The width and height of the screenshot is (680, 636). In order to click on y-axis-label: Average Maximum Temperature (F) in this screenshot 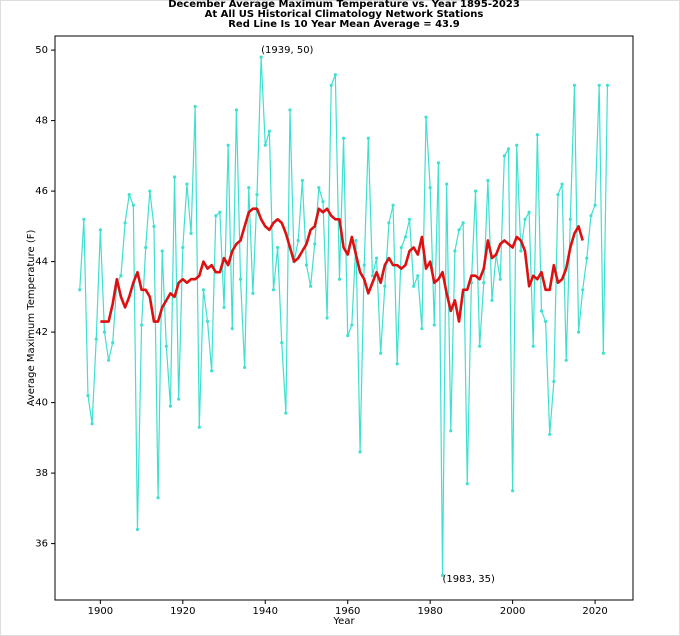, I will do `click(31, 318)`.